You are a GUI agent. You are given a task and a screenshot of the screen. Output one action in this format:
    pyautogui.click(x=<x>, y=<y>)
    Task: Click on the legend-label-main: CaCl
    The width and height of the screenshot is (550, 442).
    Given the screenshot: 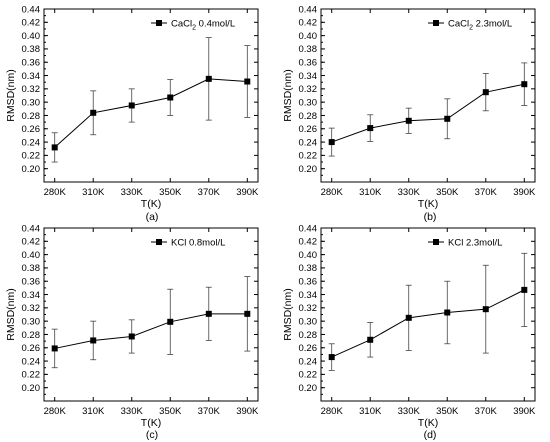 What is the action you would take?
    pyautogui.click(x=181, y=24)
    